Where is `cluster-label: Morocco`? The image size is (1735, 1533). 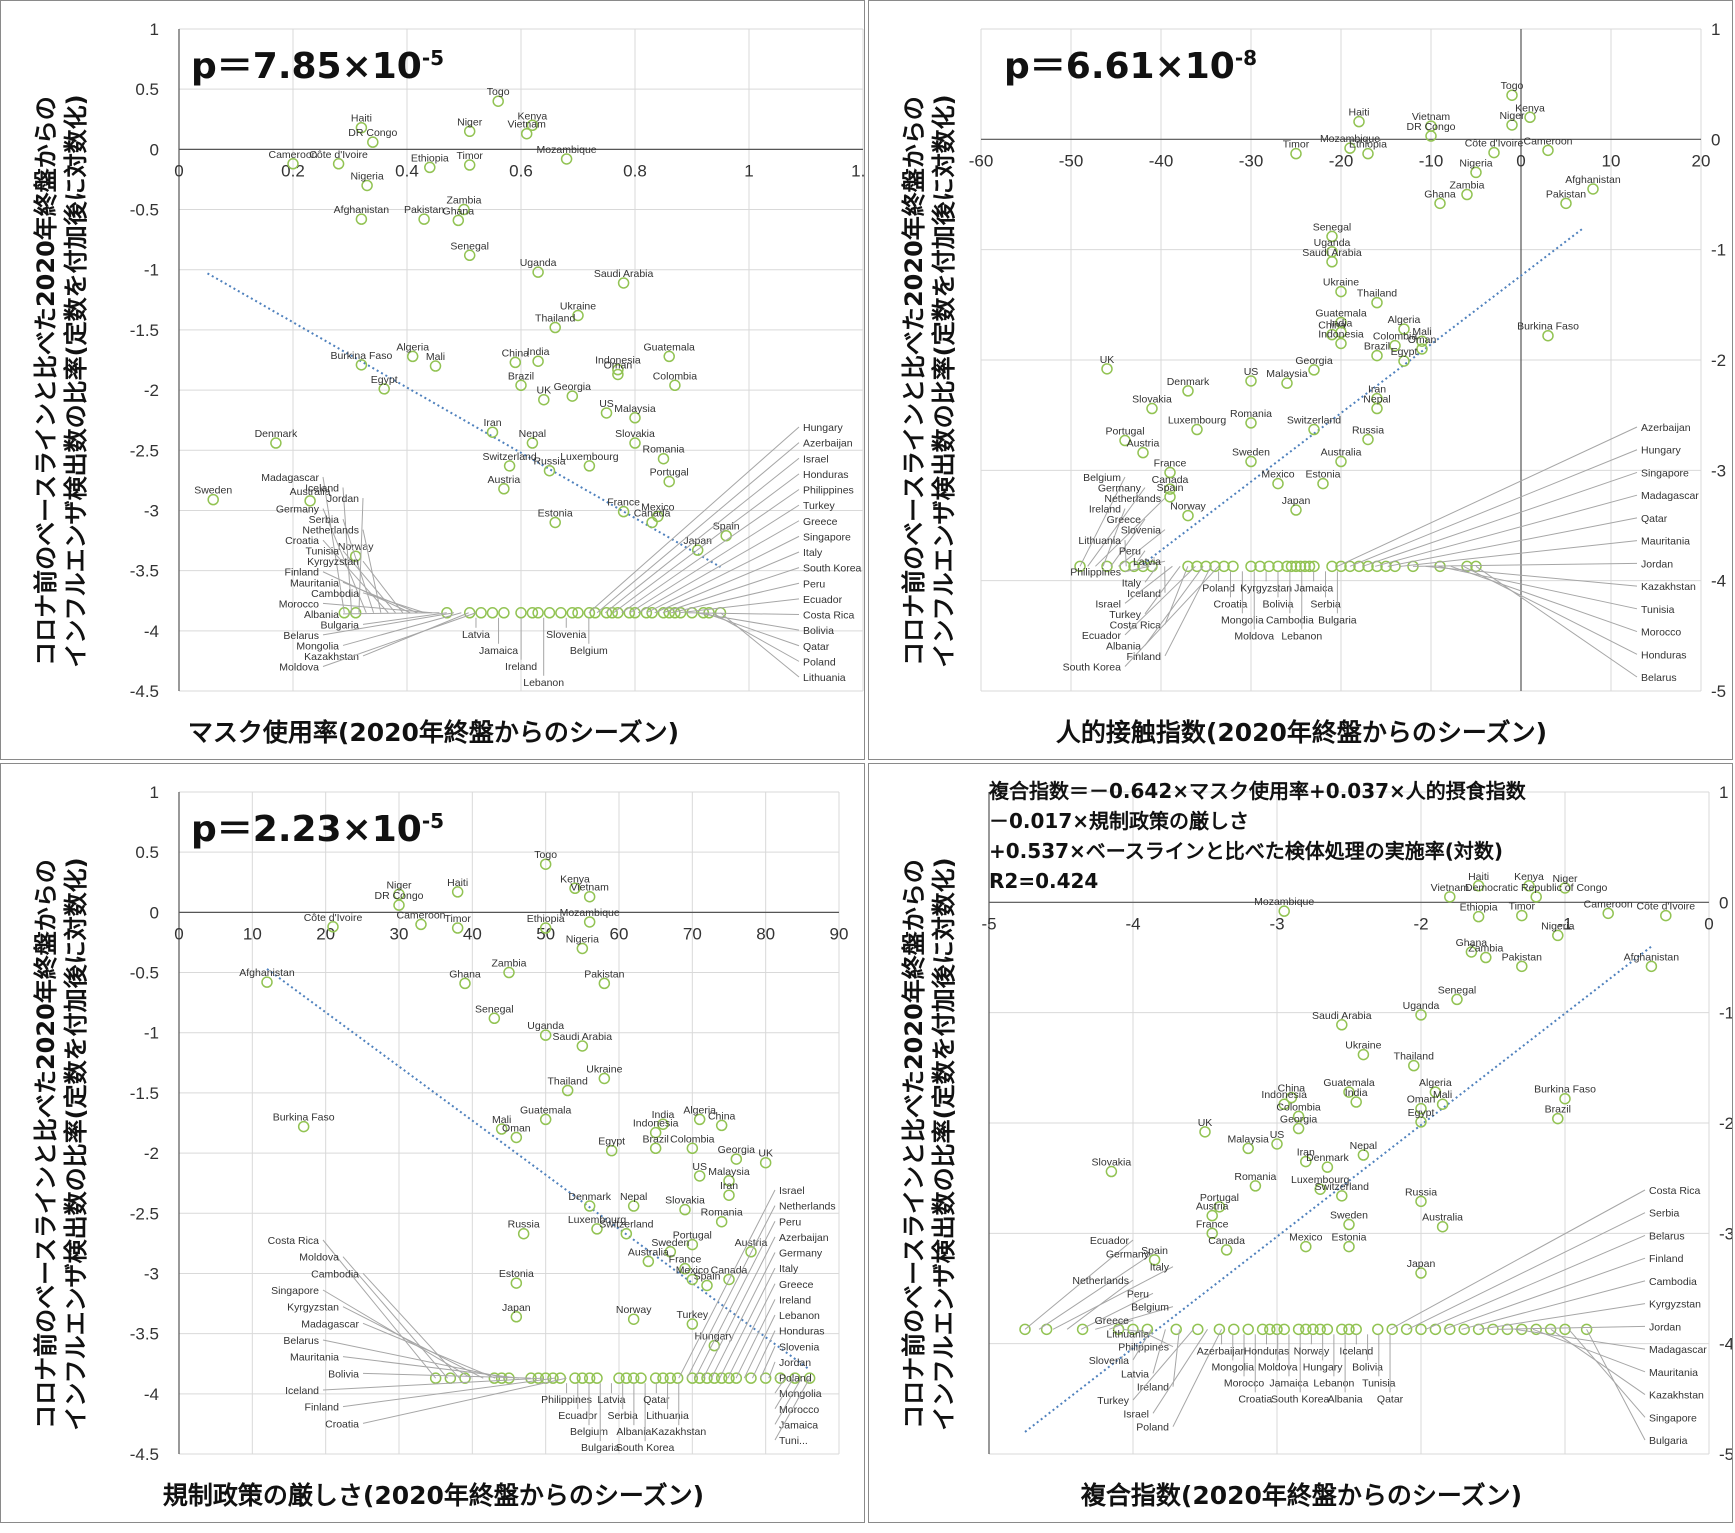
cluster-label: Morocco is located at coordinates (1244, 1383).